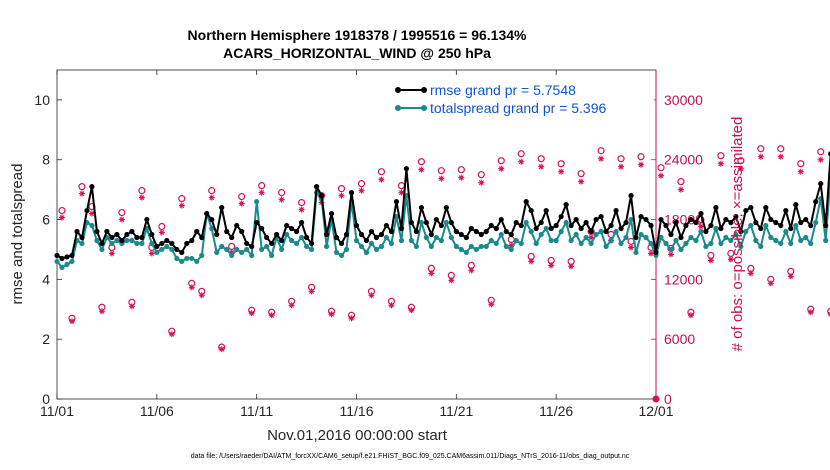 The width and height of the screenshot is (830, 470). What do you see at coordinates (46, 339) in the screenshot?
I see `y-left-tick-label: 2` at bounding box center [46, 339].